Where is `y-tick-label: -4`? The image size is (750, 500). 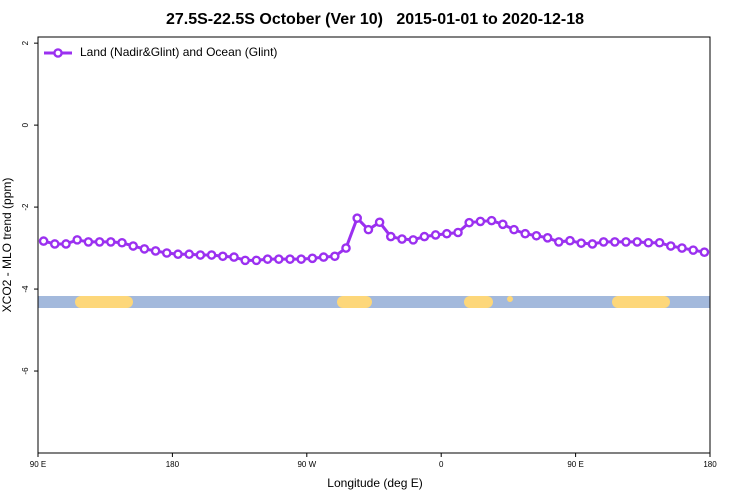
y-tick-label: -4 is located at coordinates (25, 289).